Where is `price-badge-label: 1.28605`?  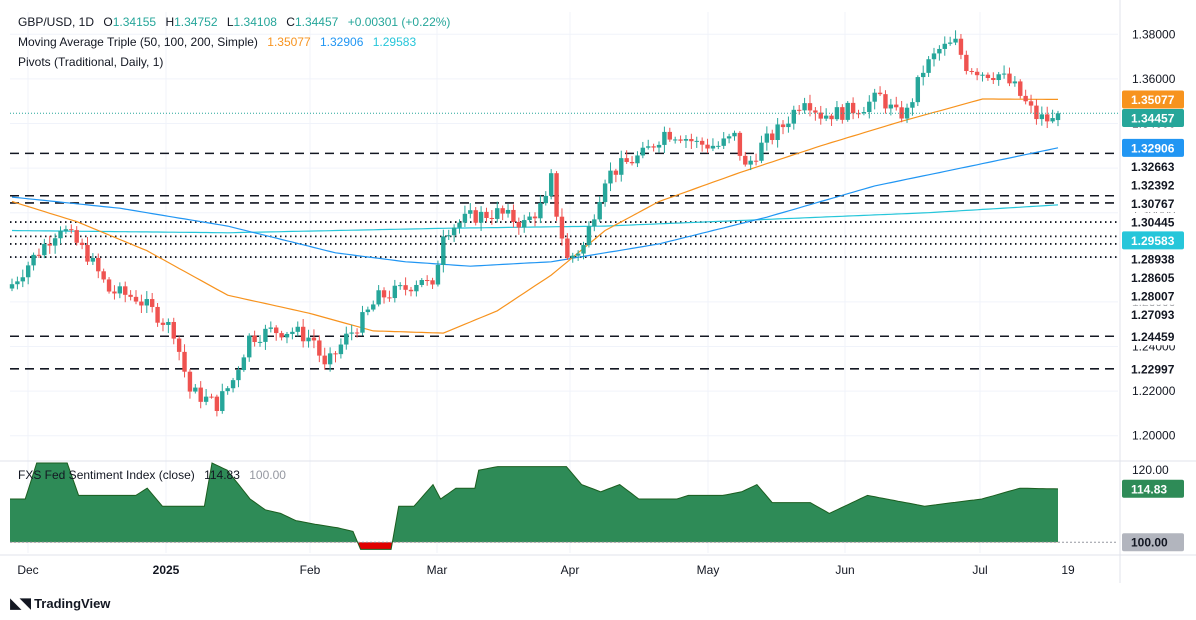 price-badge-label: 1.28605 is located at coordinates (1153, 278).